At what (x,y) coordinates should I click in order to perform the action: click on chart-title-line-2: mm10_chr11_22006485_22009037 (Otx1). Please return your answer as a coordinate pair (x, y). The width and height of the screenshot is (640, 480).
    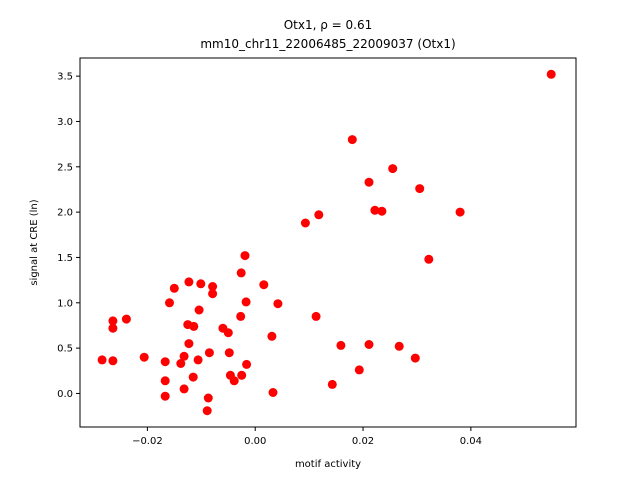
    Looking at the image, I should click on (327, 44).